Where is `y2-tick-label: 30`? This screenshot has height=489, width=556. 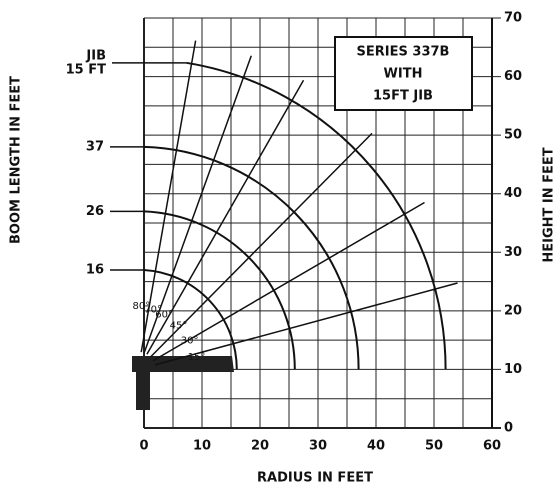 y2-tick-label: 30 is located at coordinates (513, 252).